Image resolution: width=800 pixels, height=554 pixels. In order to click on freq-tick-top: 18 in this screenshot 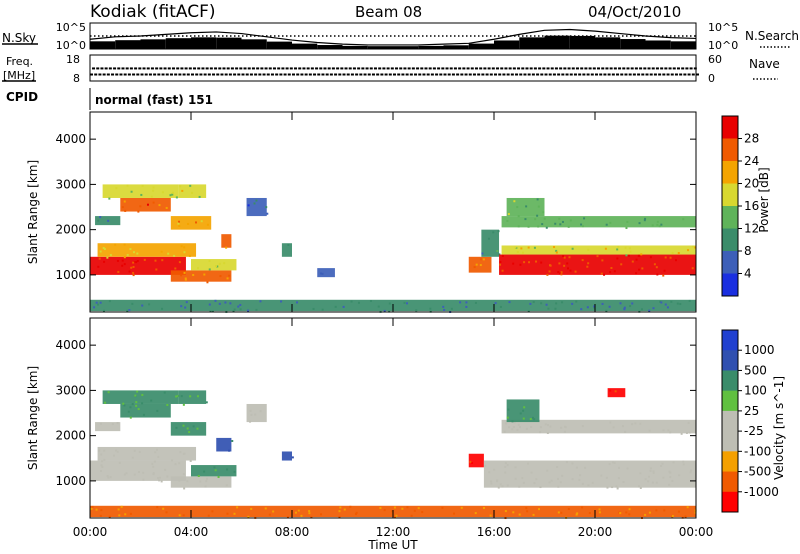, I will do `click(73, 59)`.